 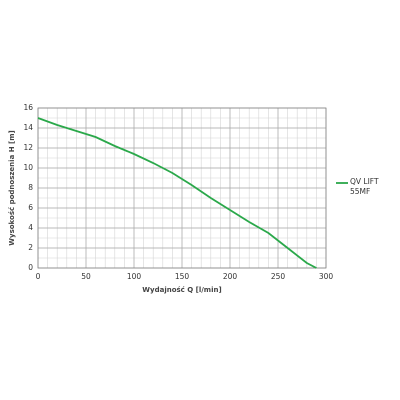 What do you see at coordinates (278, 276) in the screenshot?
I see `x-tick-label: 250` at bounding box center [278, 276].